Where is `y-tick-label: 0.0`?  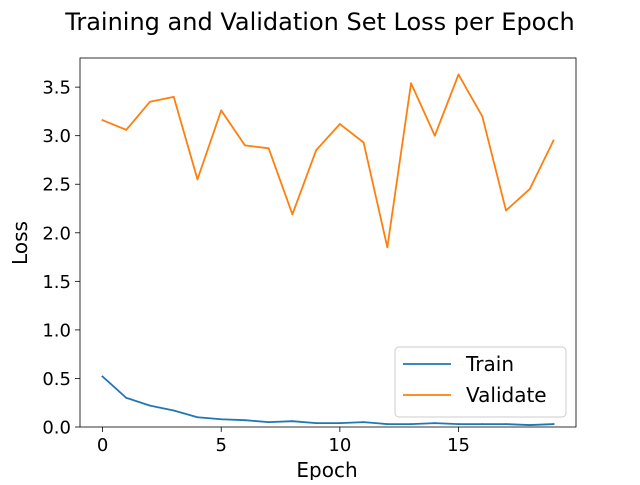
y-tick-label: 0.0 is located at coordinates (56, 428).